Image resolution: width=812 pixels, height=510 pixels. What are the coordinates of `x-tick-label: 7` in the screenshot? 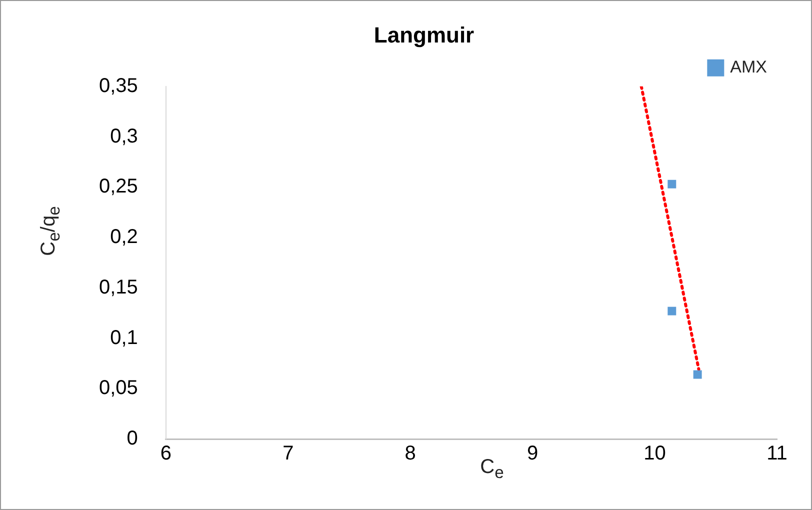 It's located at (288, 453).